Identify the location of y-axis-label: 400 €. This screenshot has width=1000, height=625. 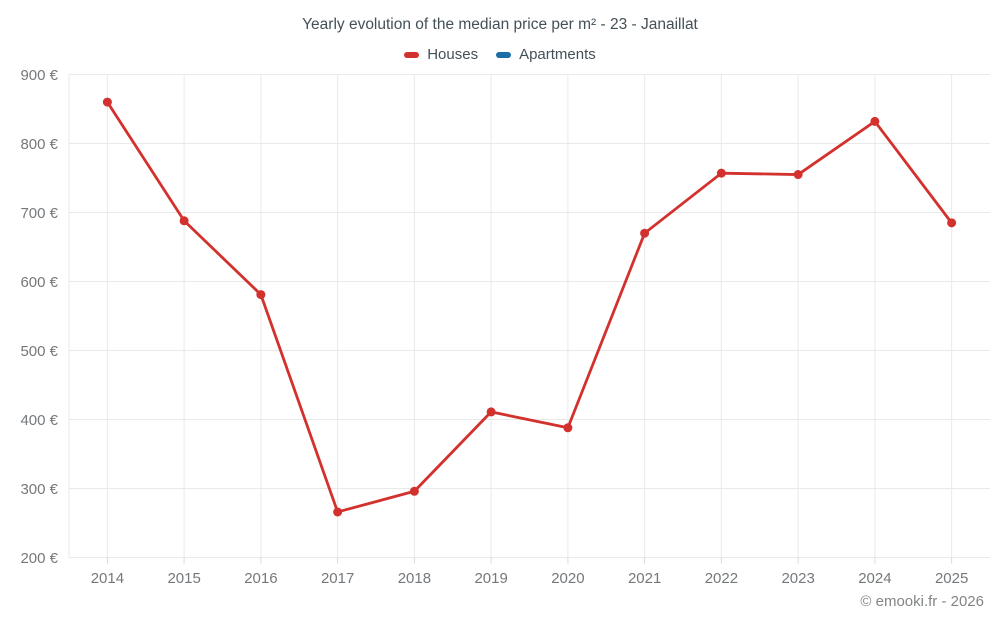
(39, 420).